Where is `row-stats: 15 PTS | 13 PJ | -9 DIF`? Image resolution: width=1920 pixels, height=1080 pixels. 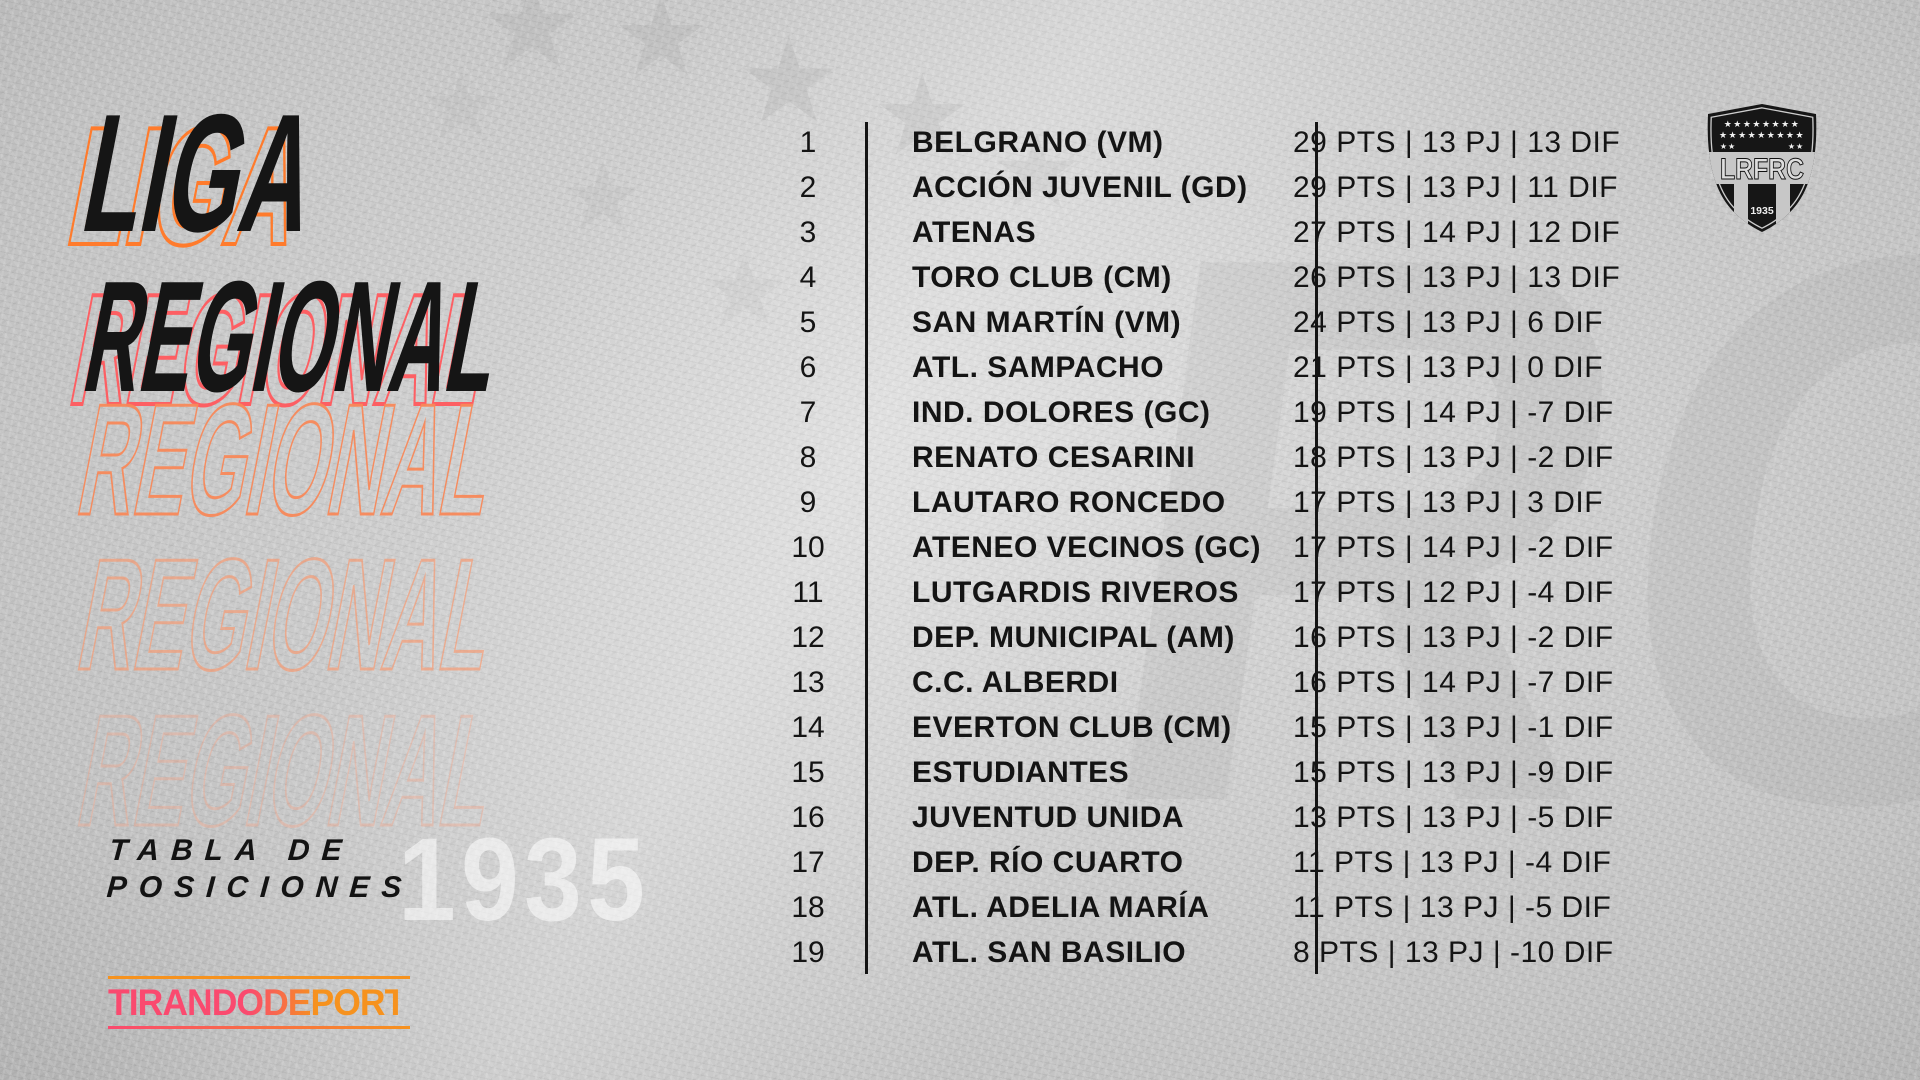 row-stats: 15 PTS | 13 PJ | -9 DIF is located at coordinates (1453, 773).